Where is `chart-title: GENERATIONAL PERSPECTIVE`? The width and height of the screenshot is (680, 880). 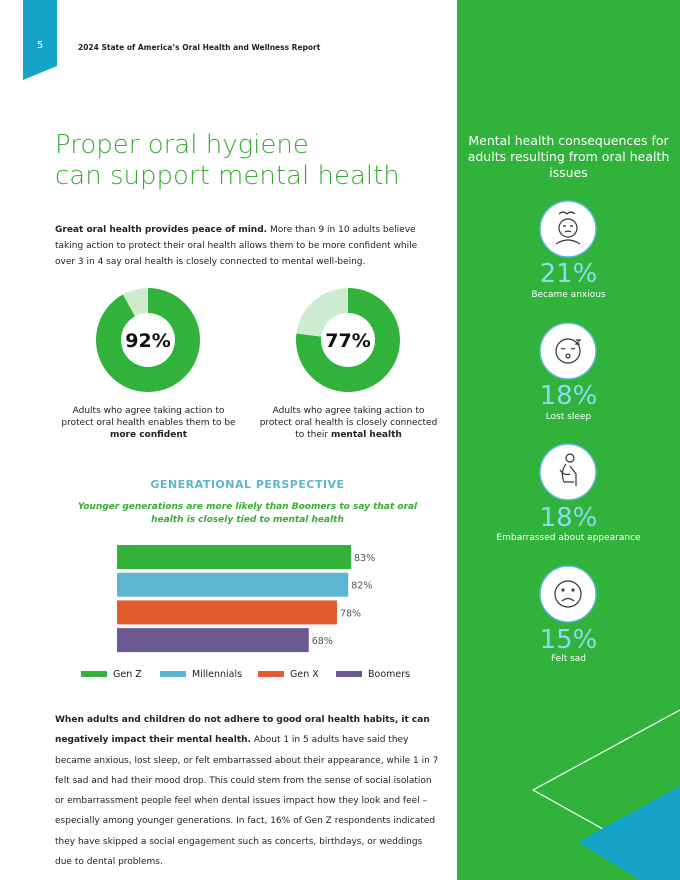 chart-title: GENERATIONAL PERSPECTIVE is located at coordinates (247, 484).